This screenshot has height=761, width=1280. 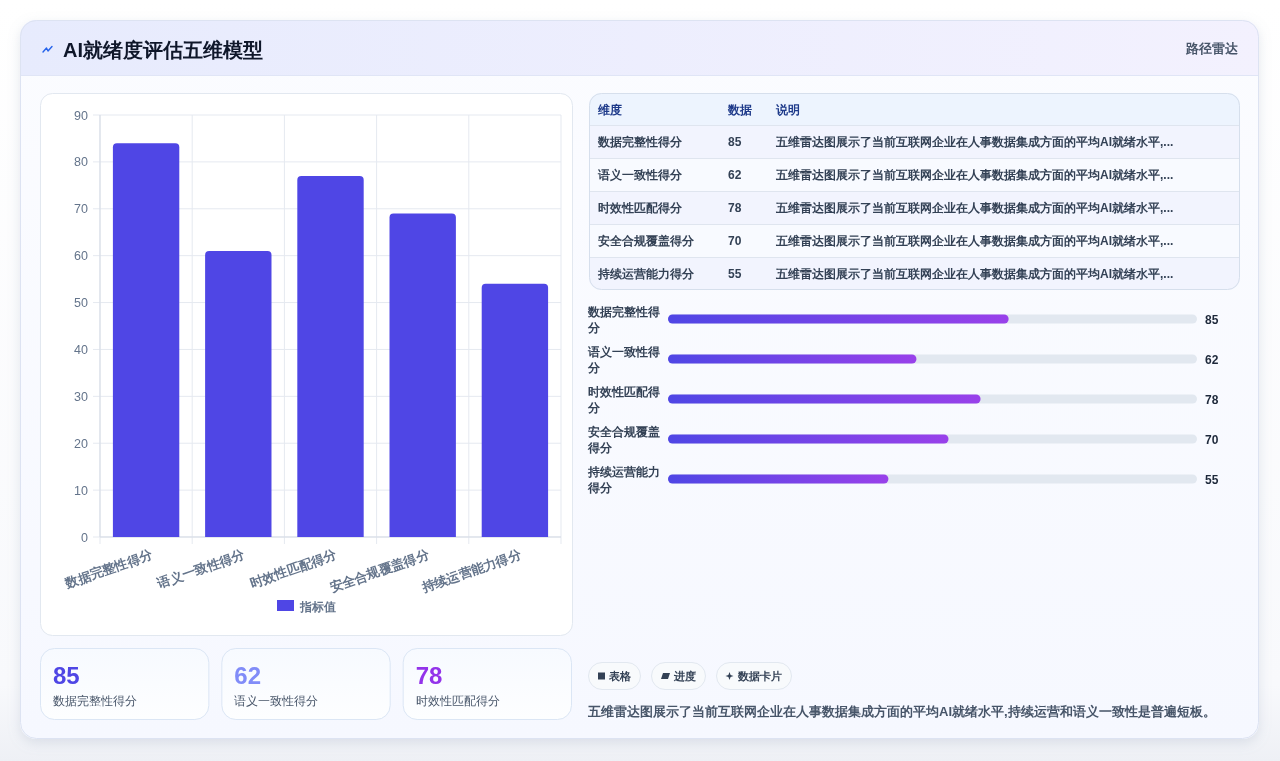 I want to click on y-tick-label: 10, so click(x=81, y=490).